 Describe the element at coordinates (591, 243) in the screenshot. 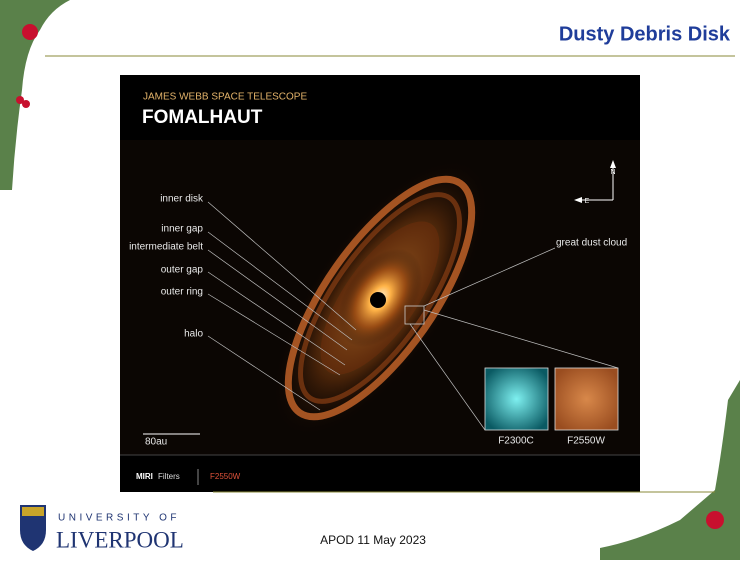

I see `cloud-label: great dust cloud` at that location.